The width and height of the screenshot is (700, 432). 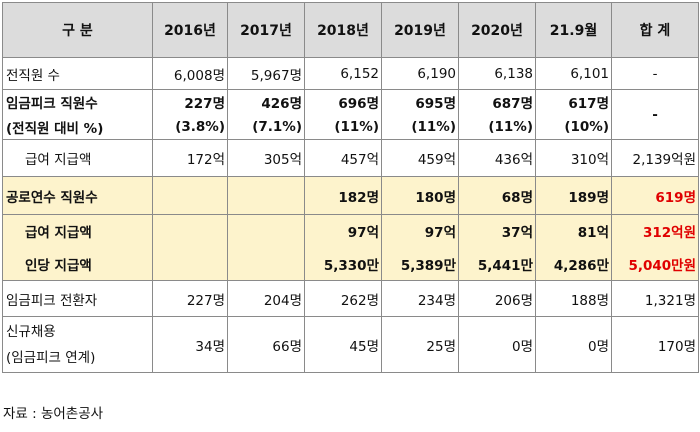 What do you see at coordinates (77, 264) in the screenshot?
I see `row-label: 인당 지급액` at bounding box center [77, 264].